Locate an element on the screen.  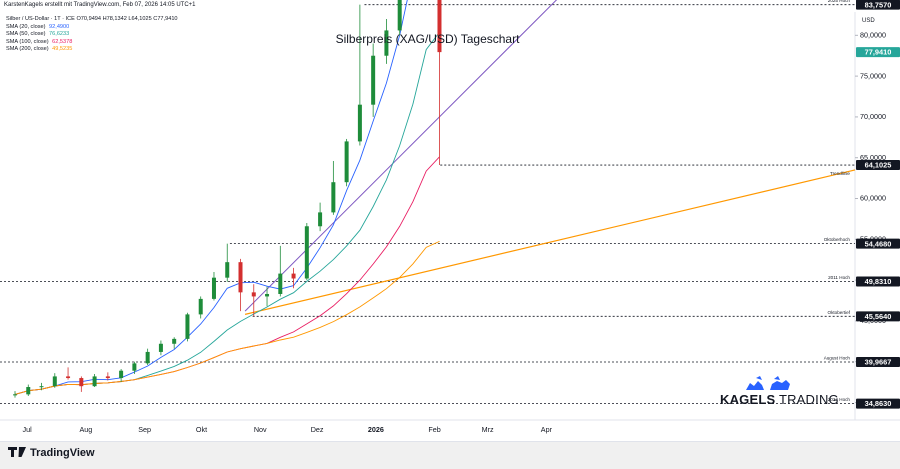
price-level-value: 77,9410 is located at coordinates (878, 52).